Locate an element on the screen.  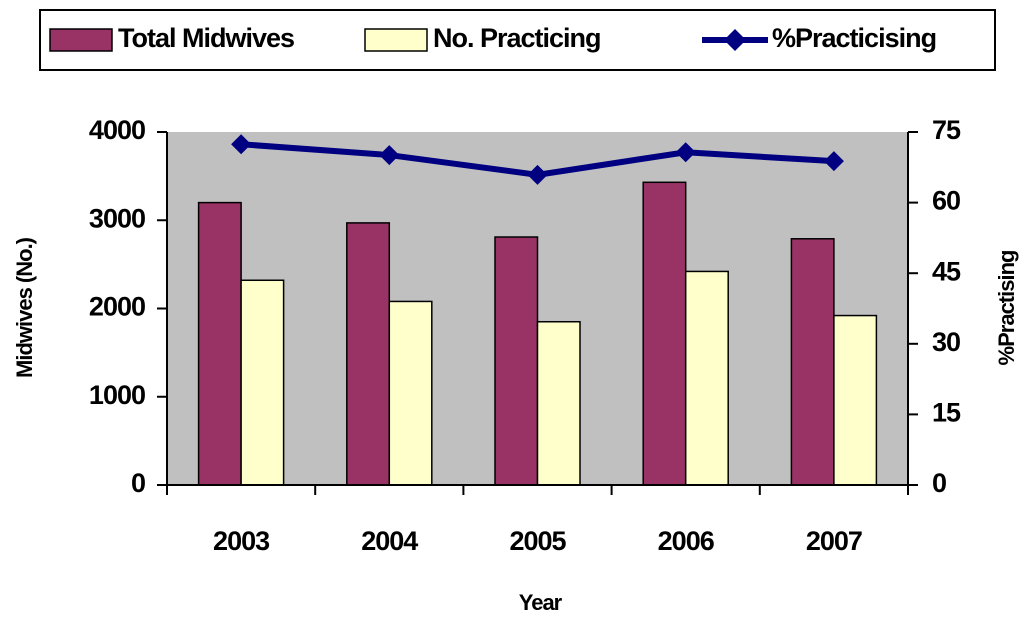
y-tick-label: 1000 is located at coordinates (117, 395).